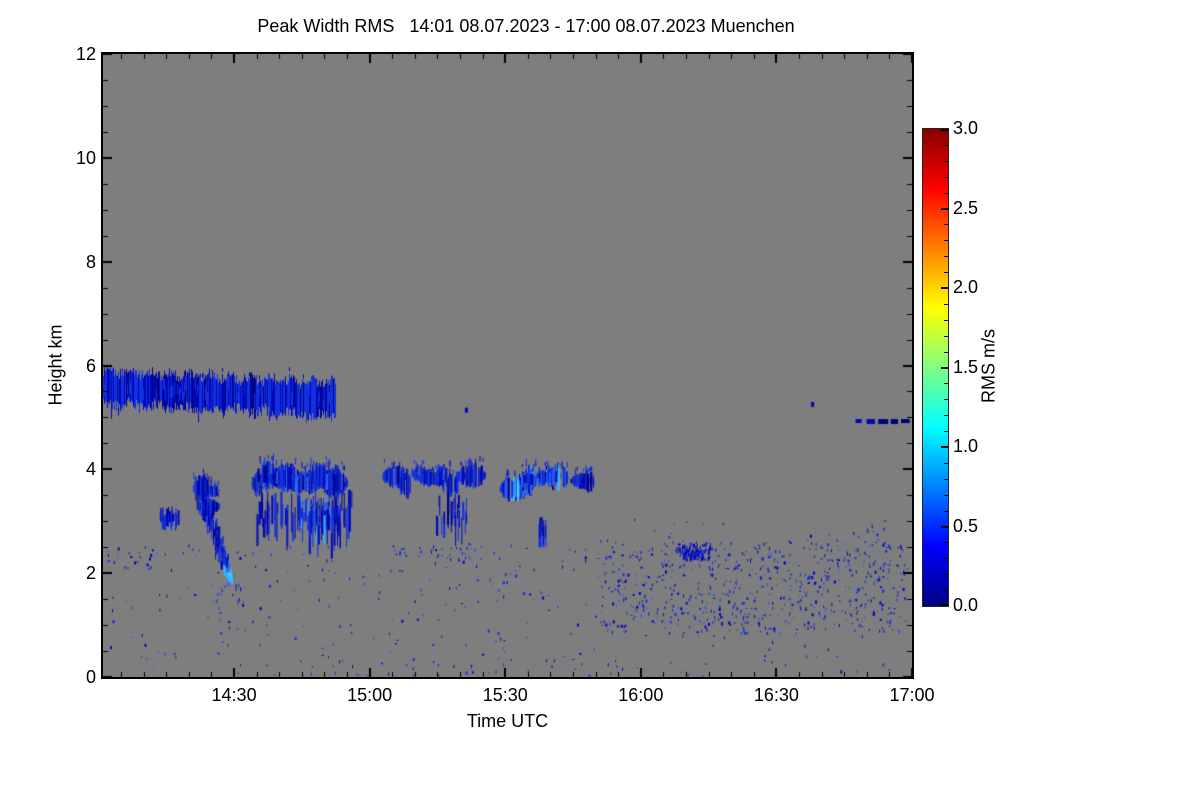 The image size is (1200, 800). What do you see at coordinates (90, 365) in the screenshot?
I see `y-tick-label: 6` at bounding box center [90, 365].